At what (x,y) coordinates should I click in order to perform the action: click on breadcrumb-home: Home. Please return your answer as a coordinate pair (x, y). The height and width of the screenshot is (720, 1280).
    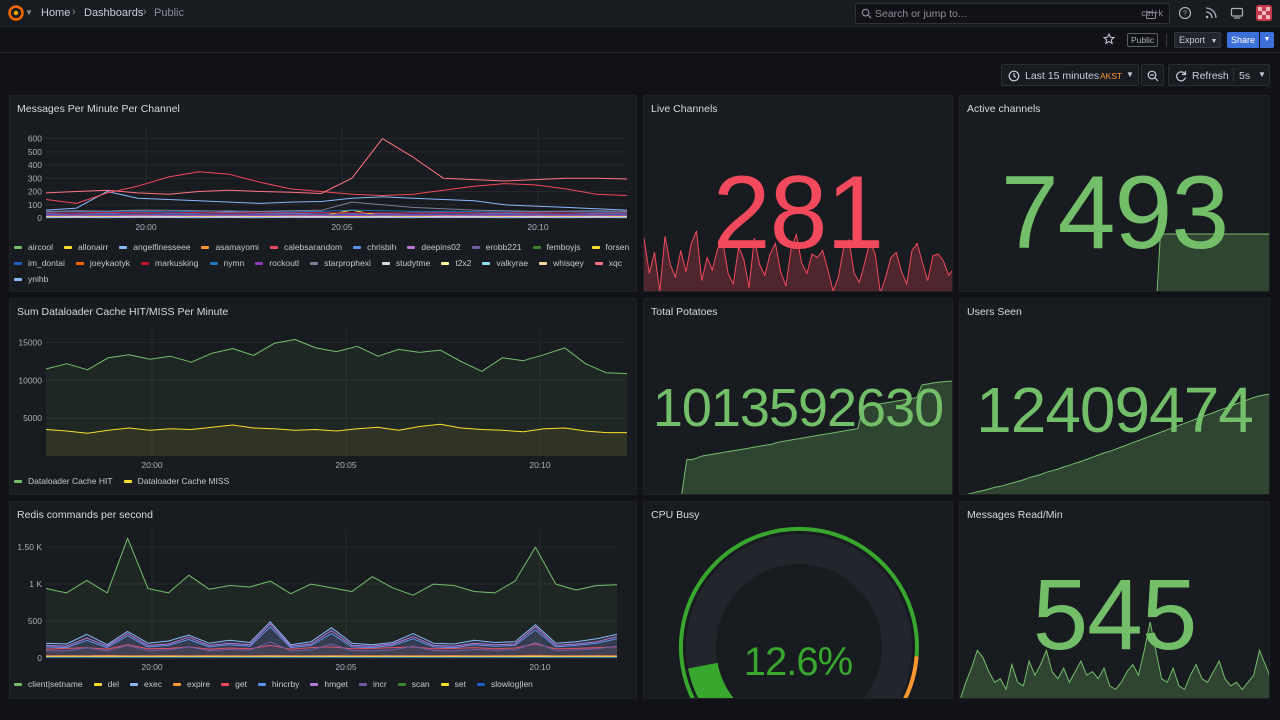
    Looking at the image, I should click on (56, 13).